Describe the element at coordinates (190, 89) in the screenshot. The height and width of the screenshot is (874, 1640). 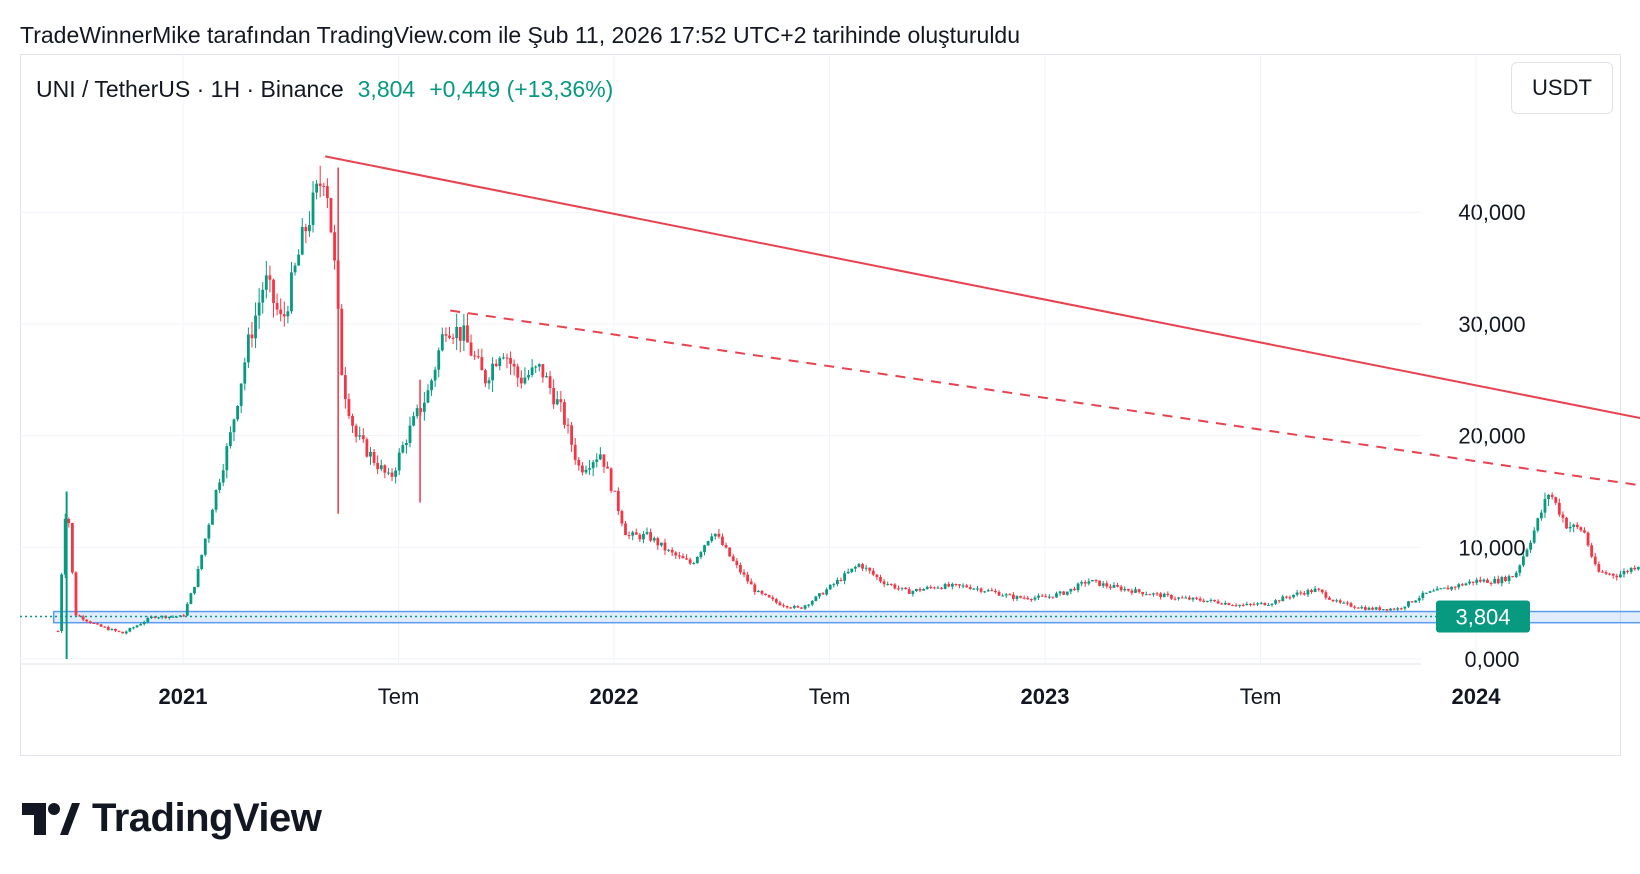
I see `symbol-label: UNI / TetherUS · 1H · Binance` at that location.